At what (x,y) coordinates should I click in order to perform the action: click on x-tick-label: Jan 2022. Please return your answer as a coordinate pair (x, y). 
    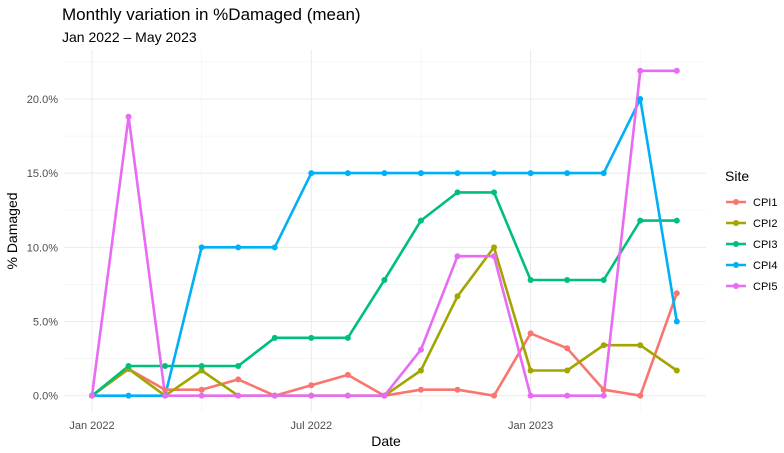
    Looking at the image, I should click on (91, 426).